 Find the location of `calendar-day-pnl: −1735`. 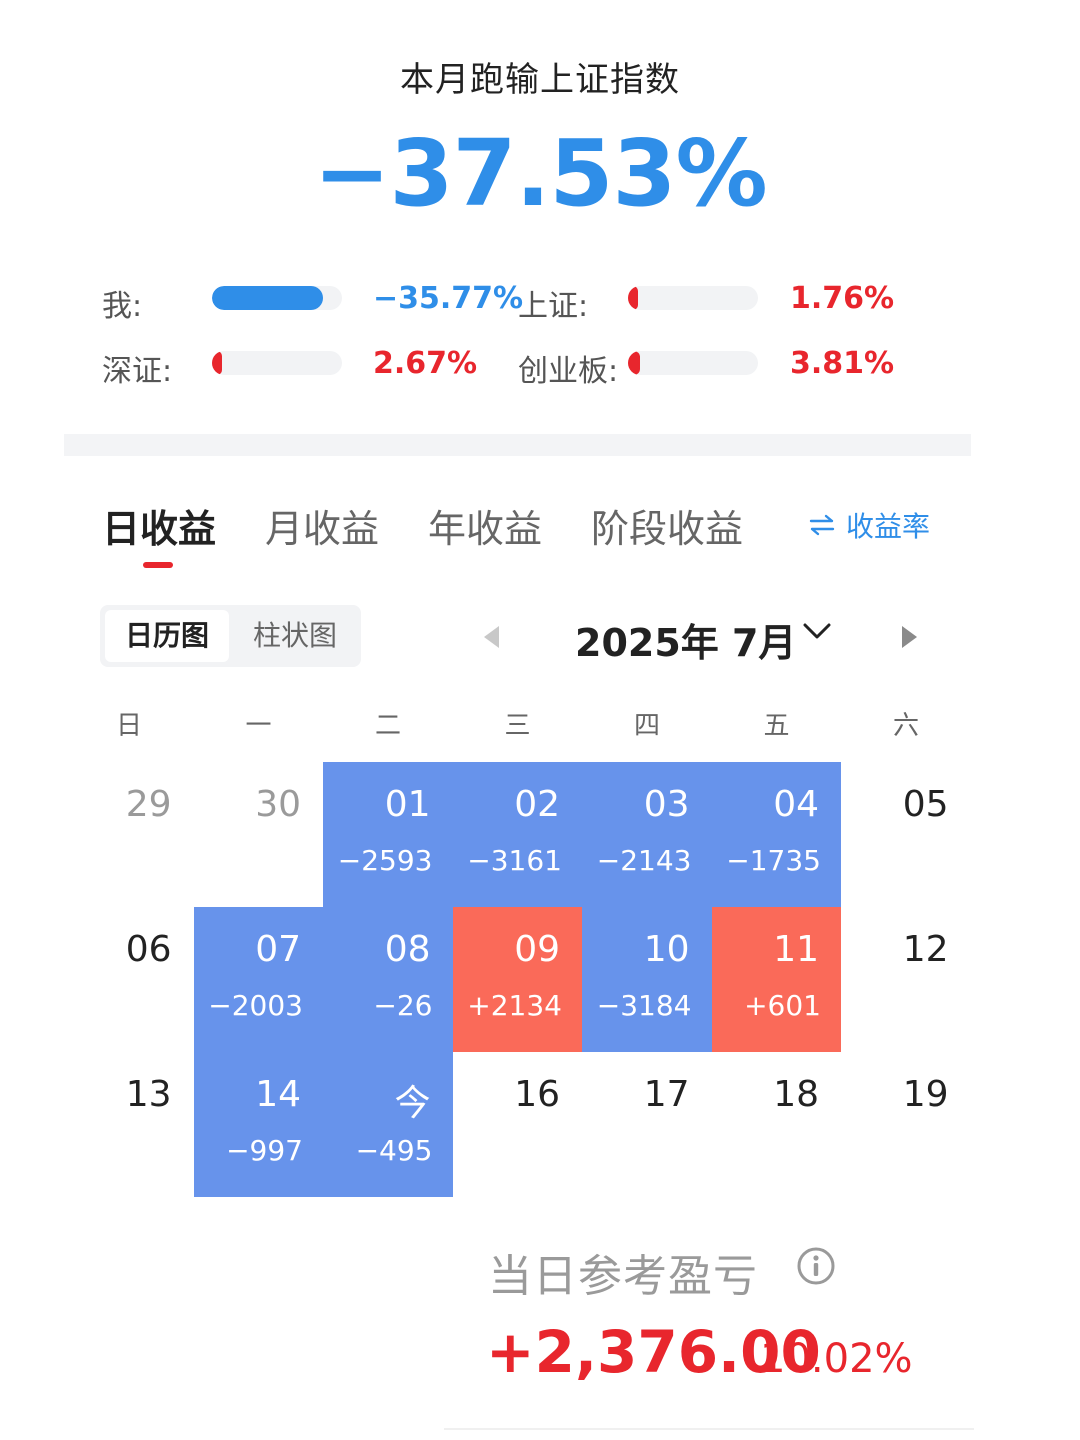

calendar-day-pnl: −1735 is located at coordinates (773, 860).